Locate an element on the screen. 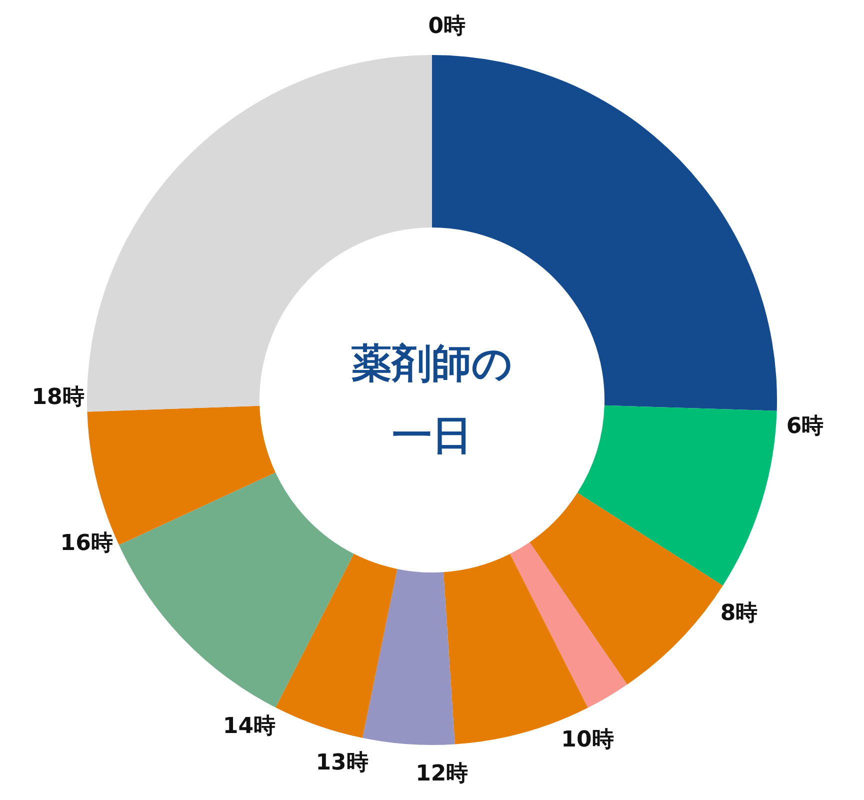  slice-label: 14時 is located at coordinates (249, 726).